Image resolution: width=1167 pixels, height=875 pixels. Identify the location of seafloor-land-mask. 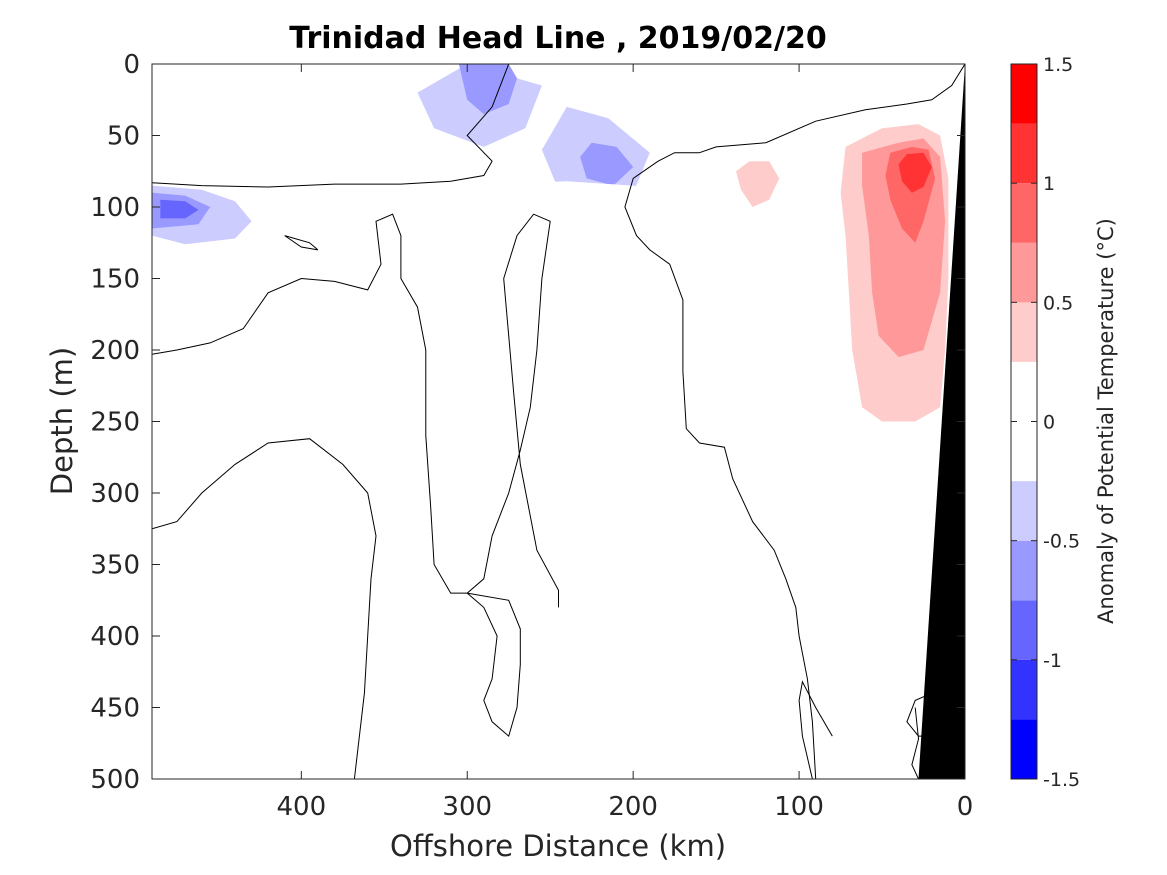
(941, 421).